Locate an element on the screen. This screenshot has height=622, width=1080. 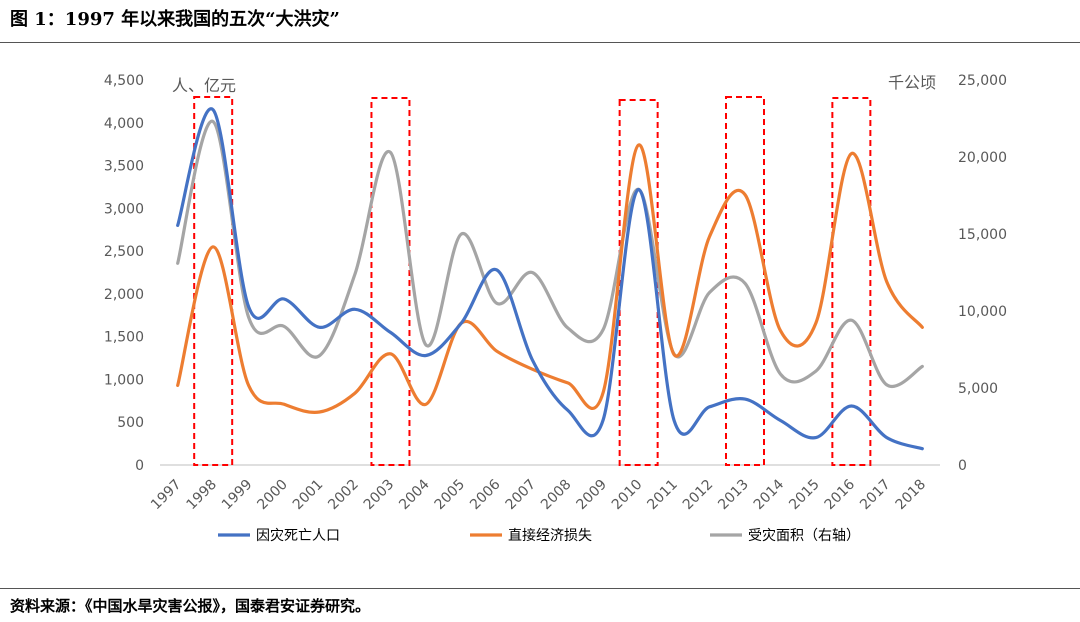
x-tick-label: 2000 is located at coordinates (272, 495).